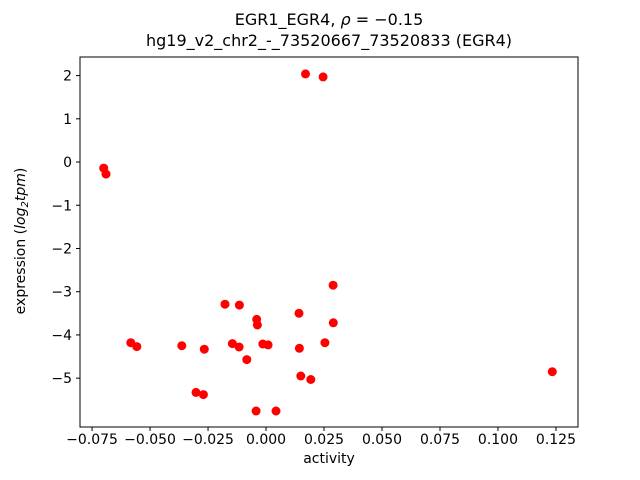  What do you see at coordinates (61, 206) in the screenshot?
I see `y-tick-label: −1` at bounding box center [61, 206].